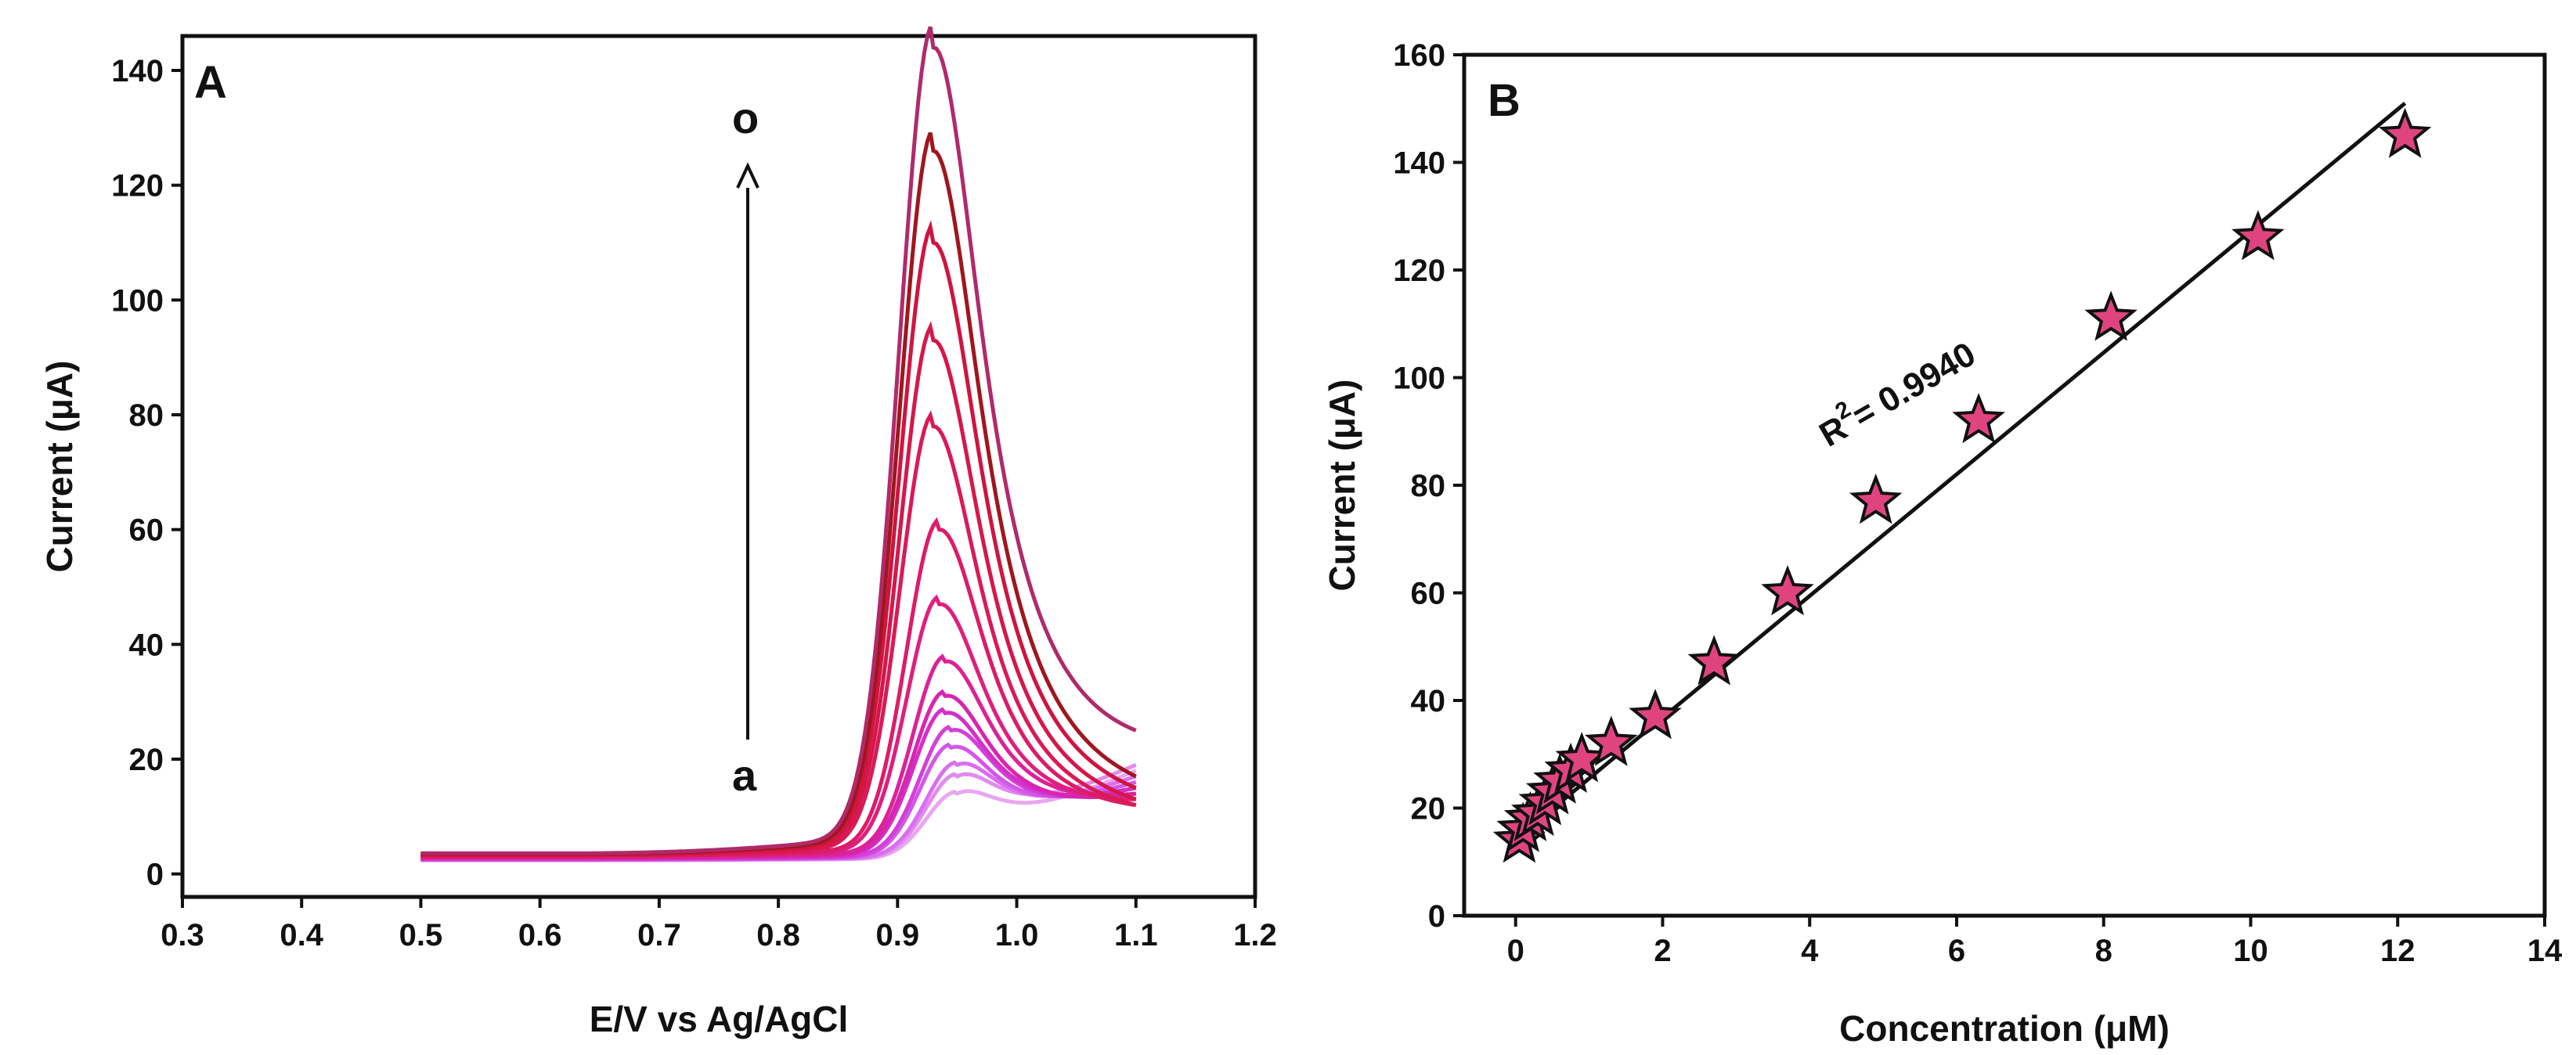 The width and height of the screenshot is (2576, 1055). Describe the element at coordinates (421, 935) in the screenshot. I see `x-tick-label: 0.5` at that location.